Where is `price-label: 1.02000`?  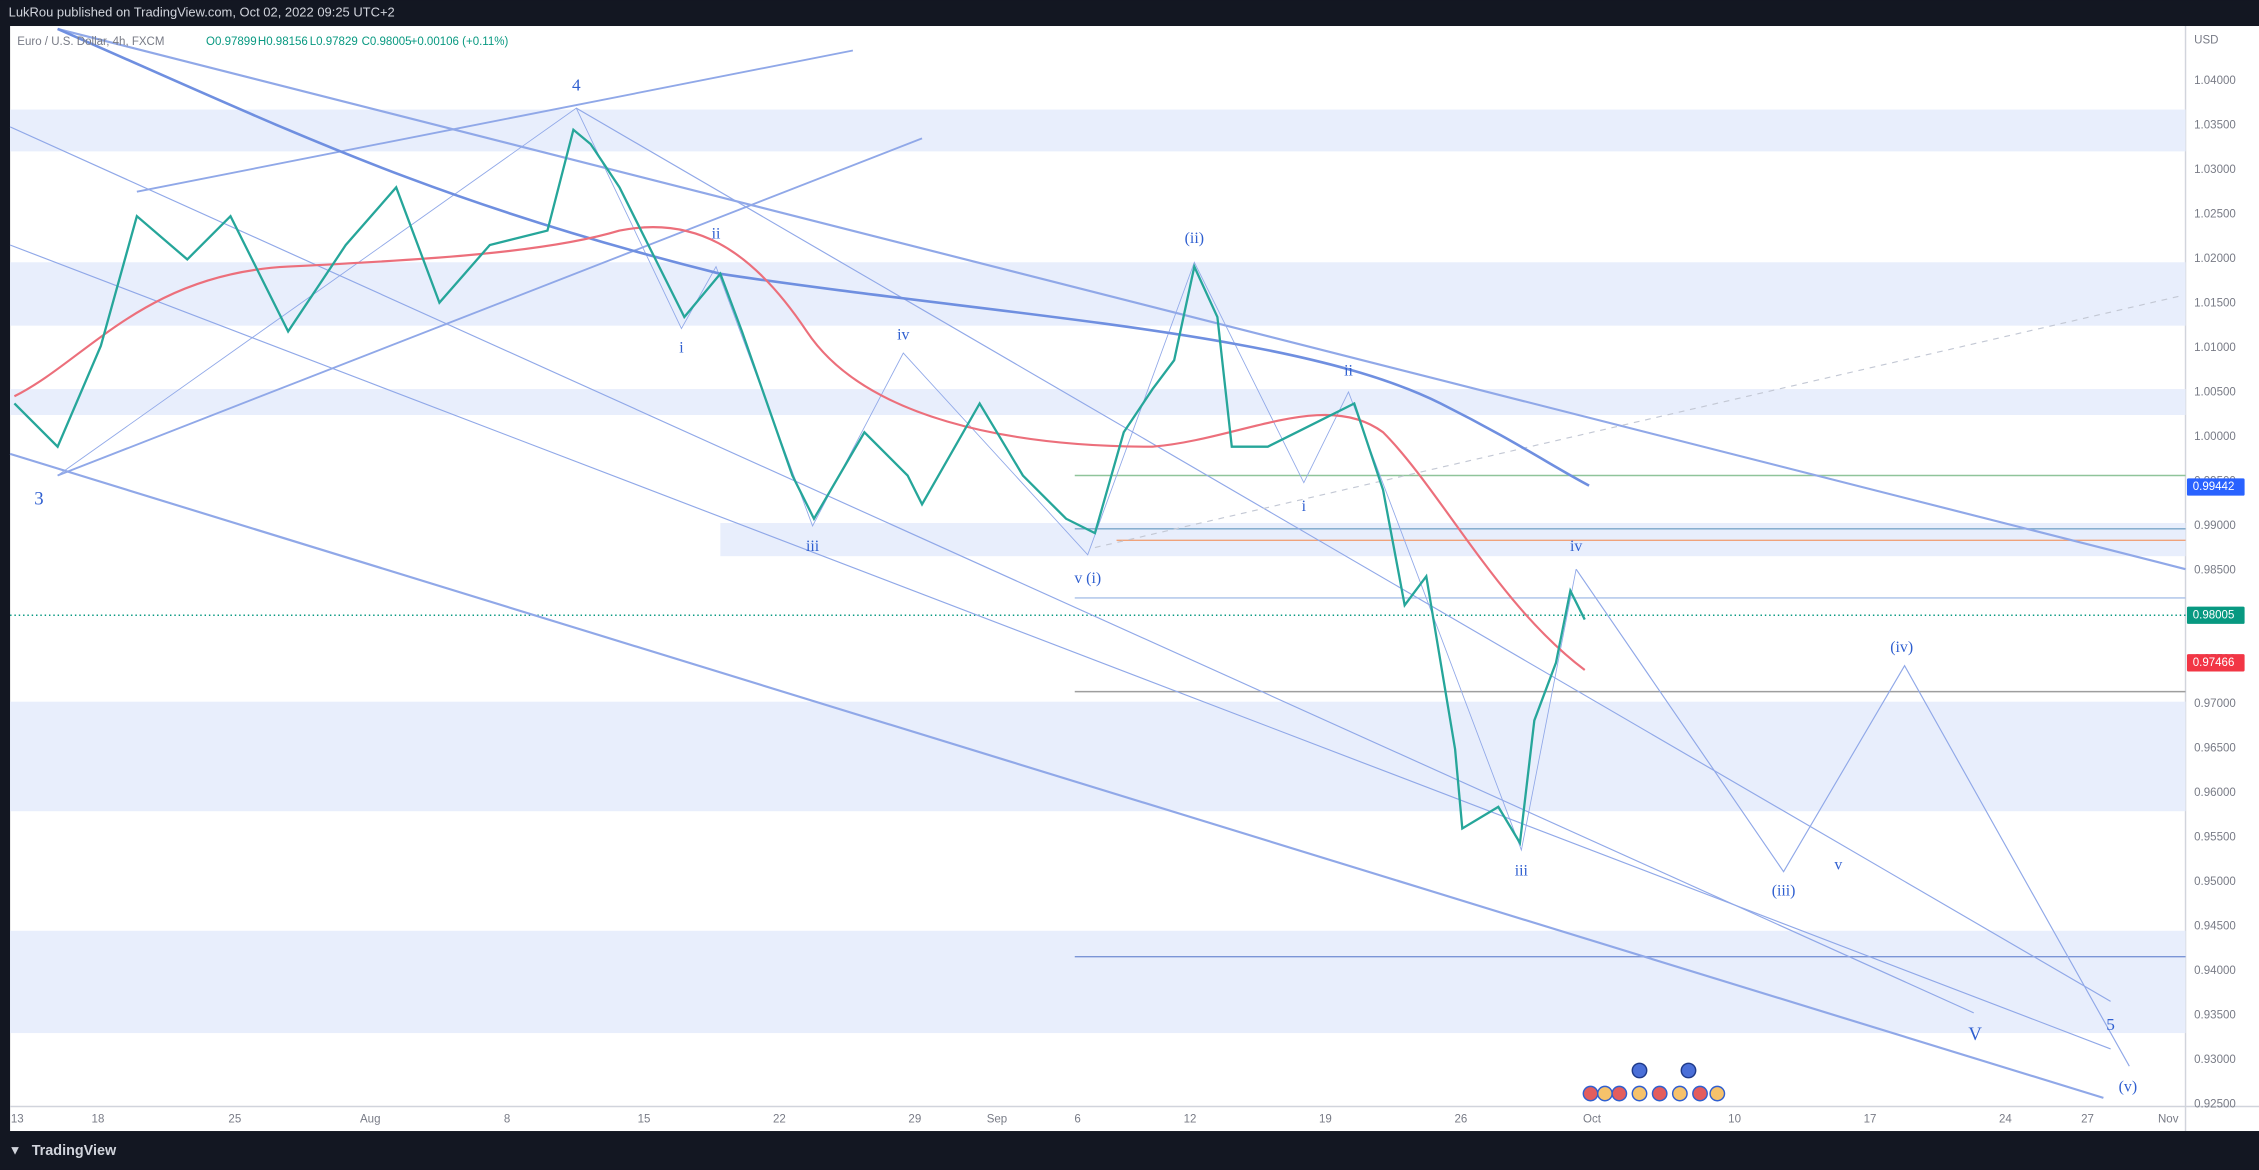
price-label: 1.02000 is located at coordinates (2215, 259).